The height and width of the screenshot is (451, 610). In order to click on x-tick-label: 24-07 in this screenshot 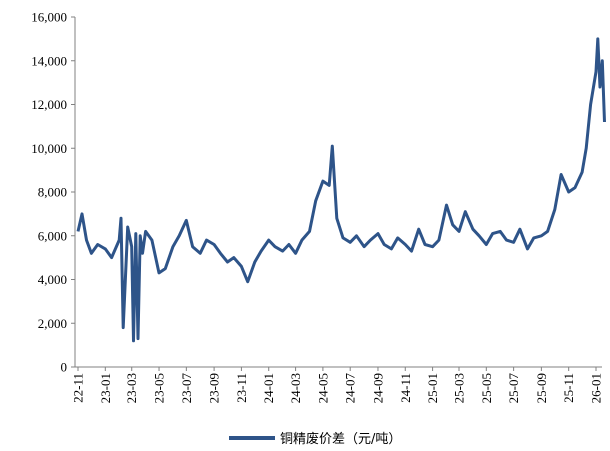, I will do `click(350, 388)`.